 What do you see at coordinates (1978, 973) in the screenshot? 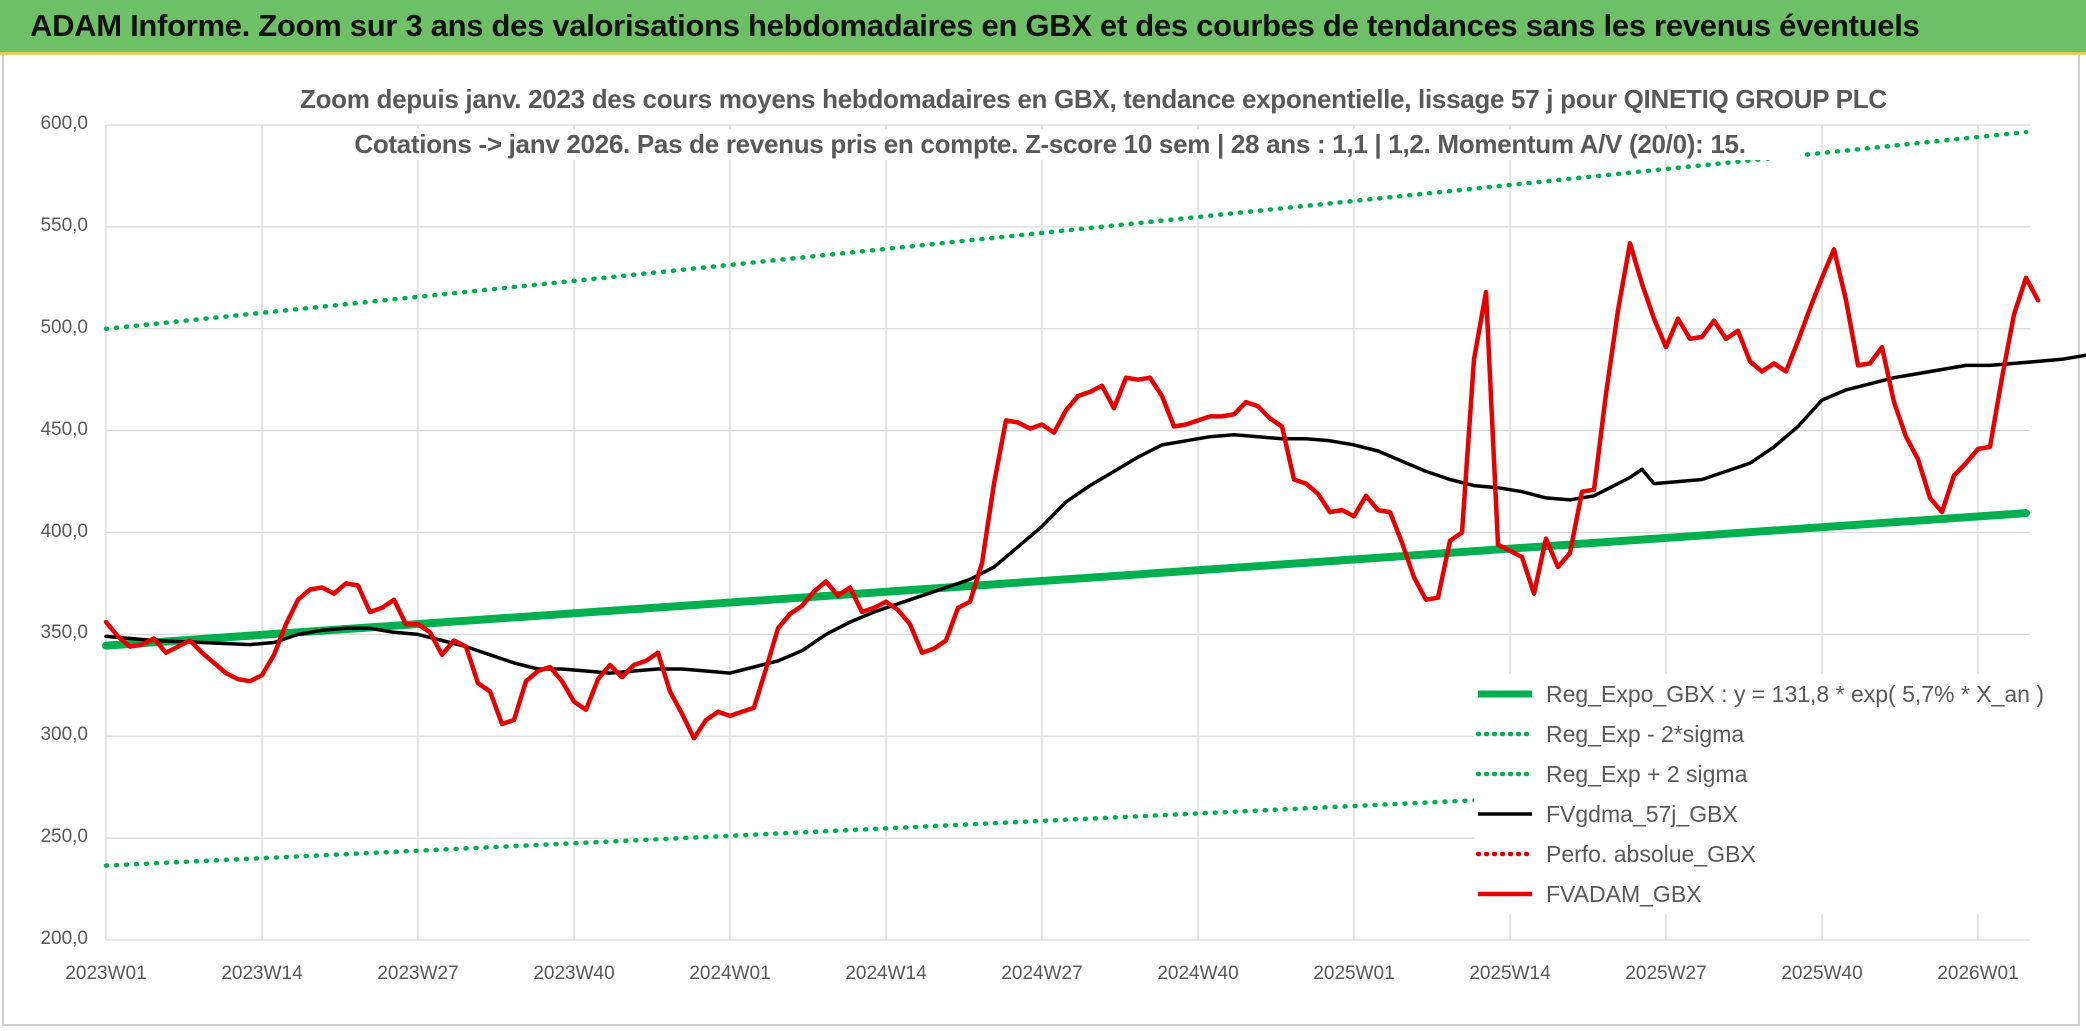
I see `x-tick-label: 2026W01` at bounding box center [1978, 973].